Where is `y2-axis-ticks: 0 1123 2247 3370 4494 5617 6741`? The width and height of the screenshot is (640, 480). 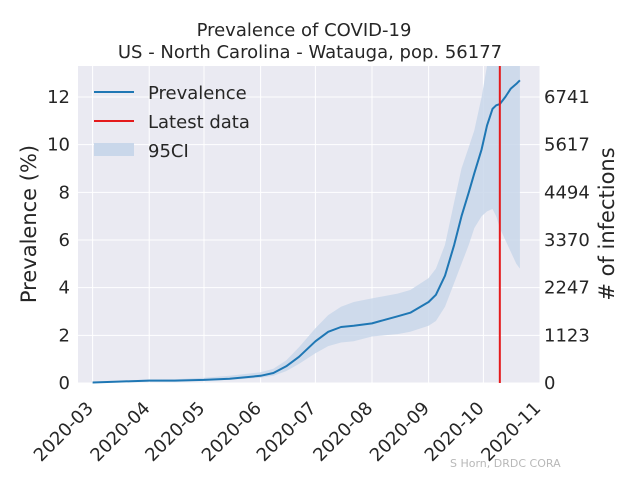
y2-axis-ticks: 0 1123 2247 3370 4494 5617 6741 is located at coordinates (567, 240).